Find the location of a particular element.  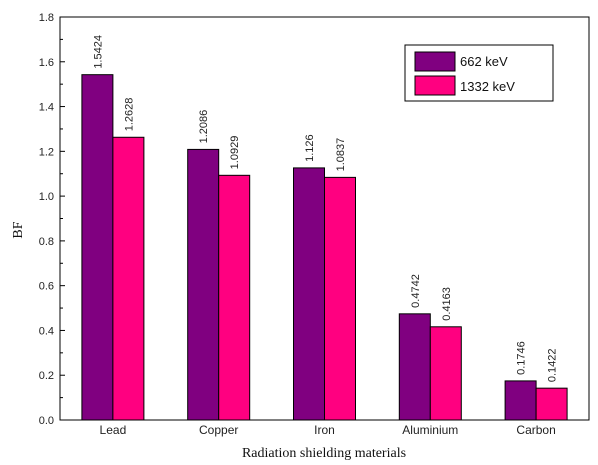

x-tick-label: Carbon is located at coordinates (535, 430).